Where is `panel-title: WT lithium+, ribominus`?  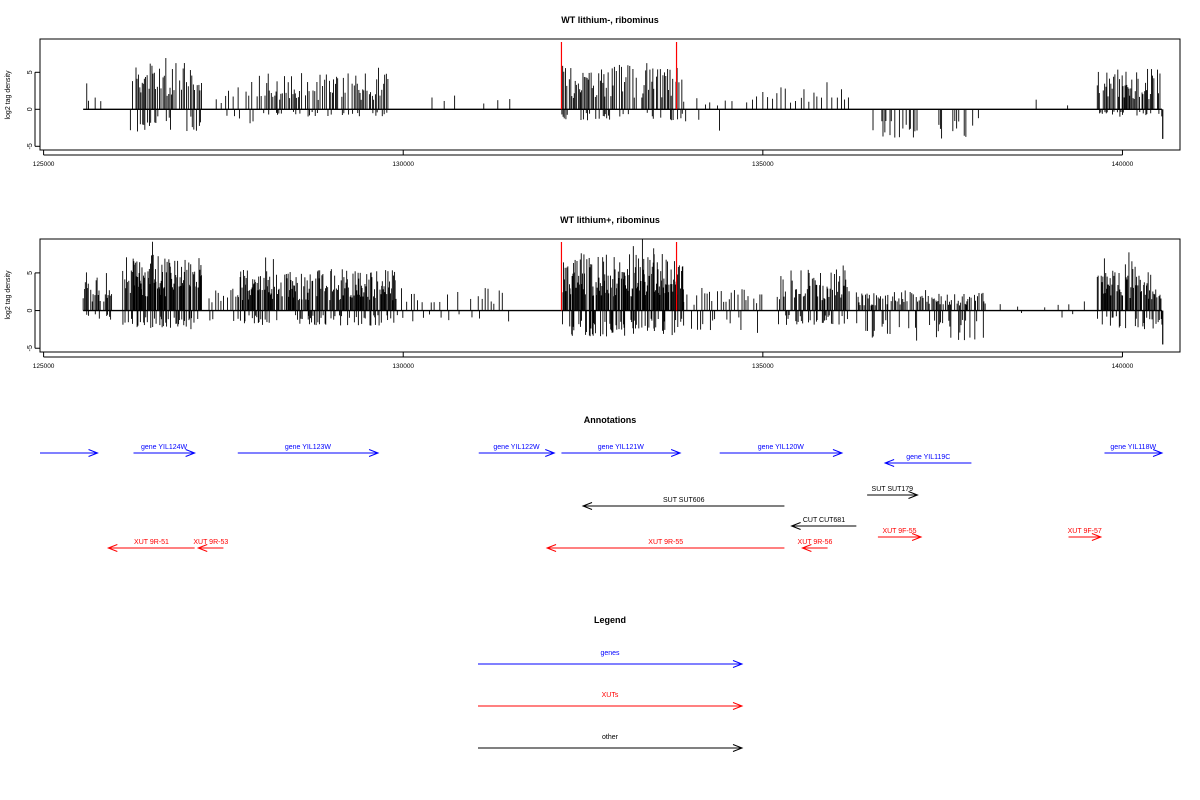
panel-title: WT lithium+, ribominus is located at coordinates (610, 220).